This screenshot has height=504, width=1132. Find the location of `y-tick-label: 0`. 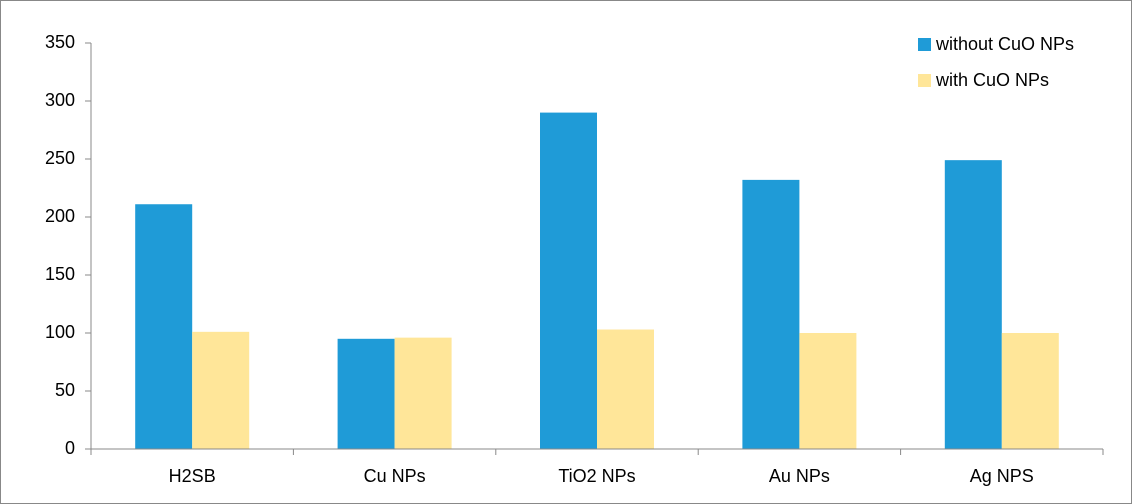

y-tick-label: 0 is located at coordinates (70, 448).